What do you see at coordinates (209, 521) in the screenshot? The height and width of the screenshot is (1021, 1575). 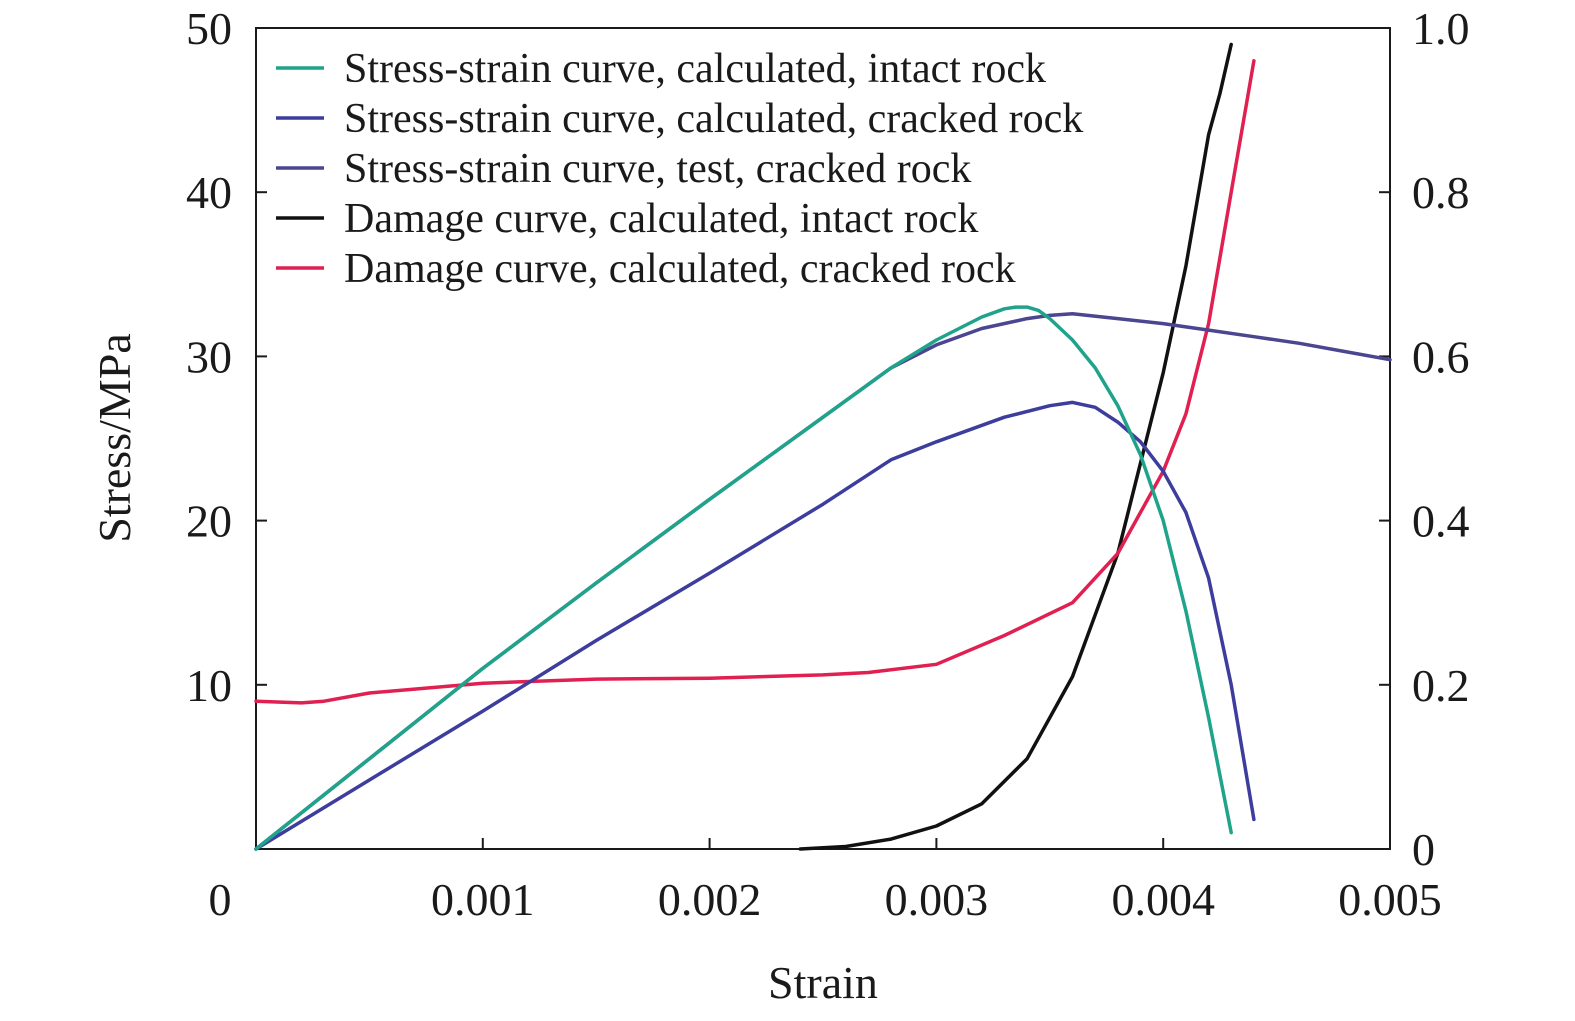 I see `y-tick-label: 20` at bounding box center [209, 521].